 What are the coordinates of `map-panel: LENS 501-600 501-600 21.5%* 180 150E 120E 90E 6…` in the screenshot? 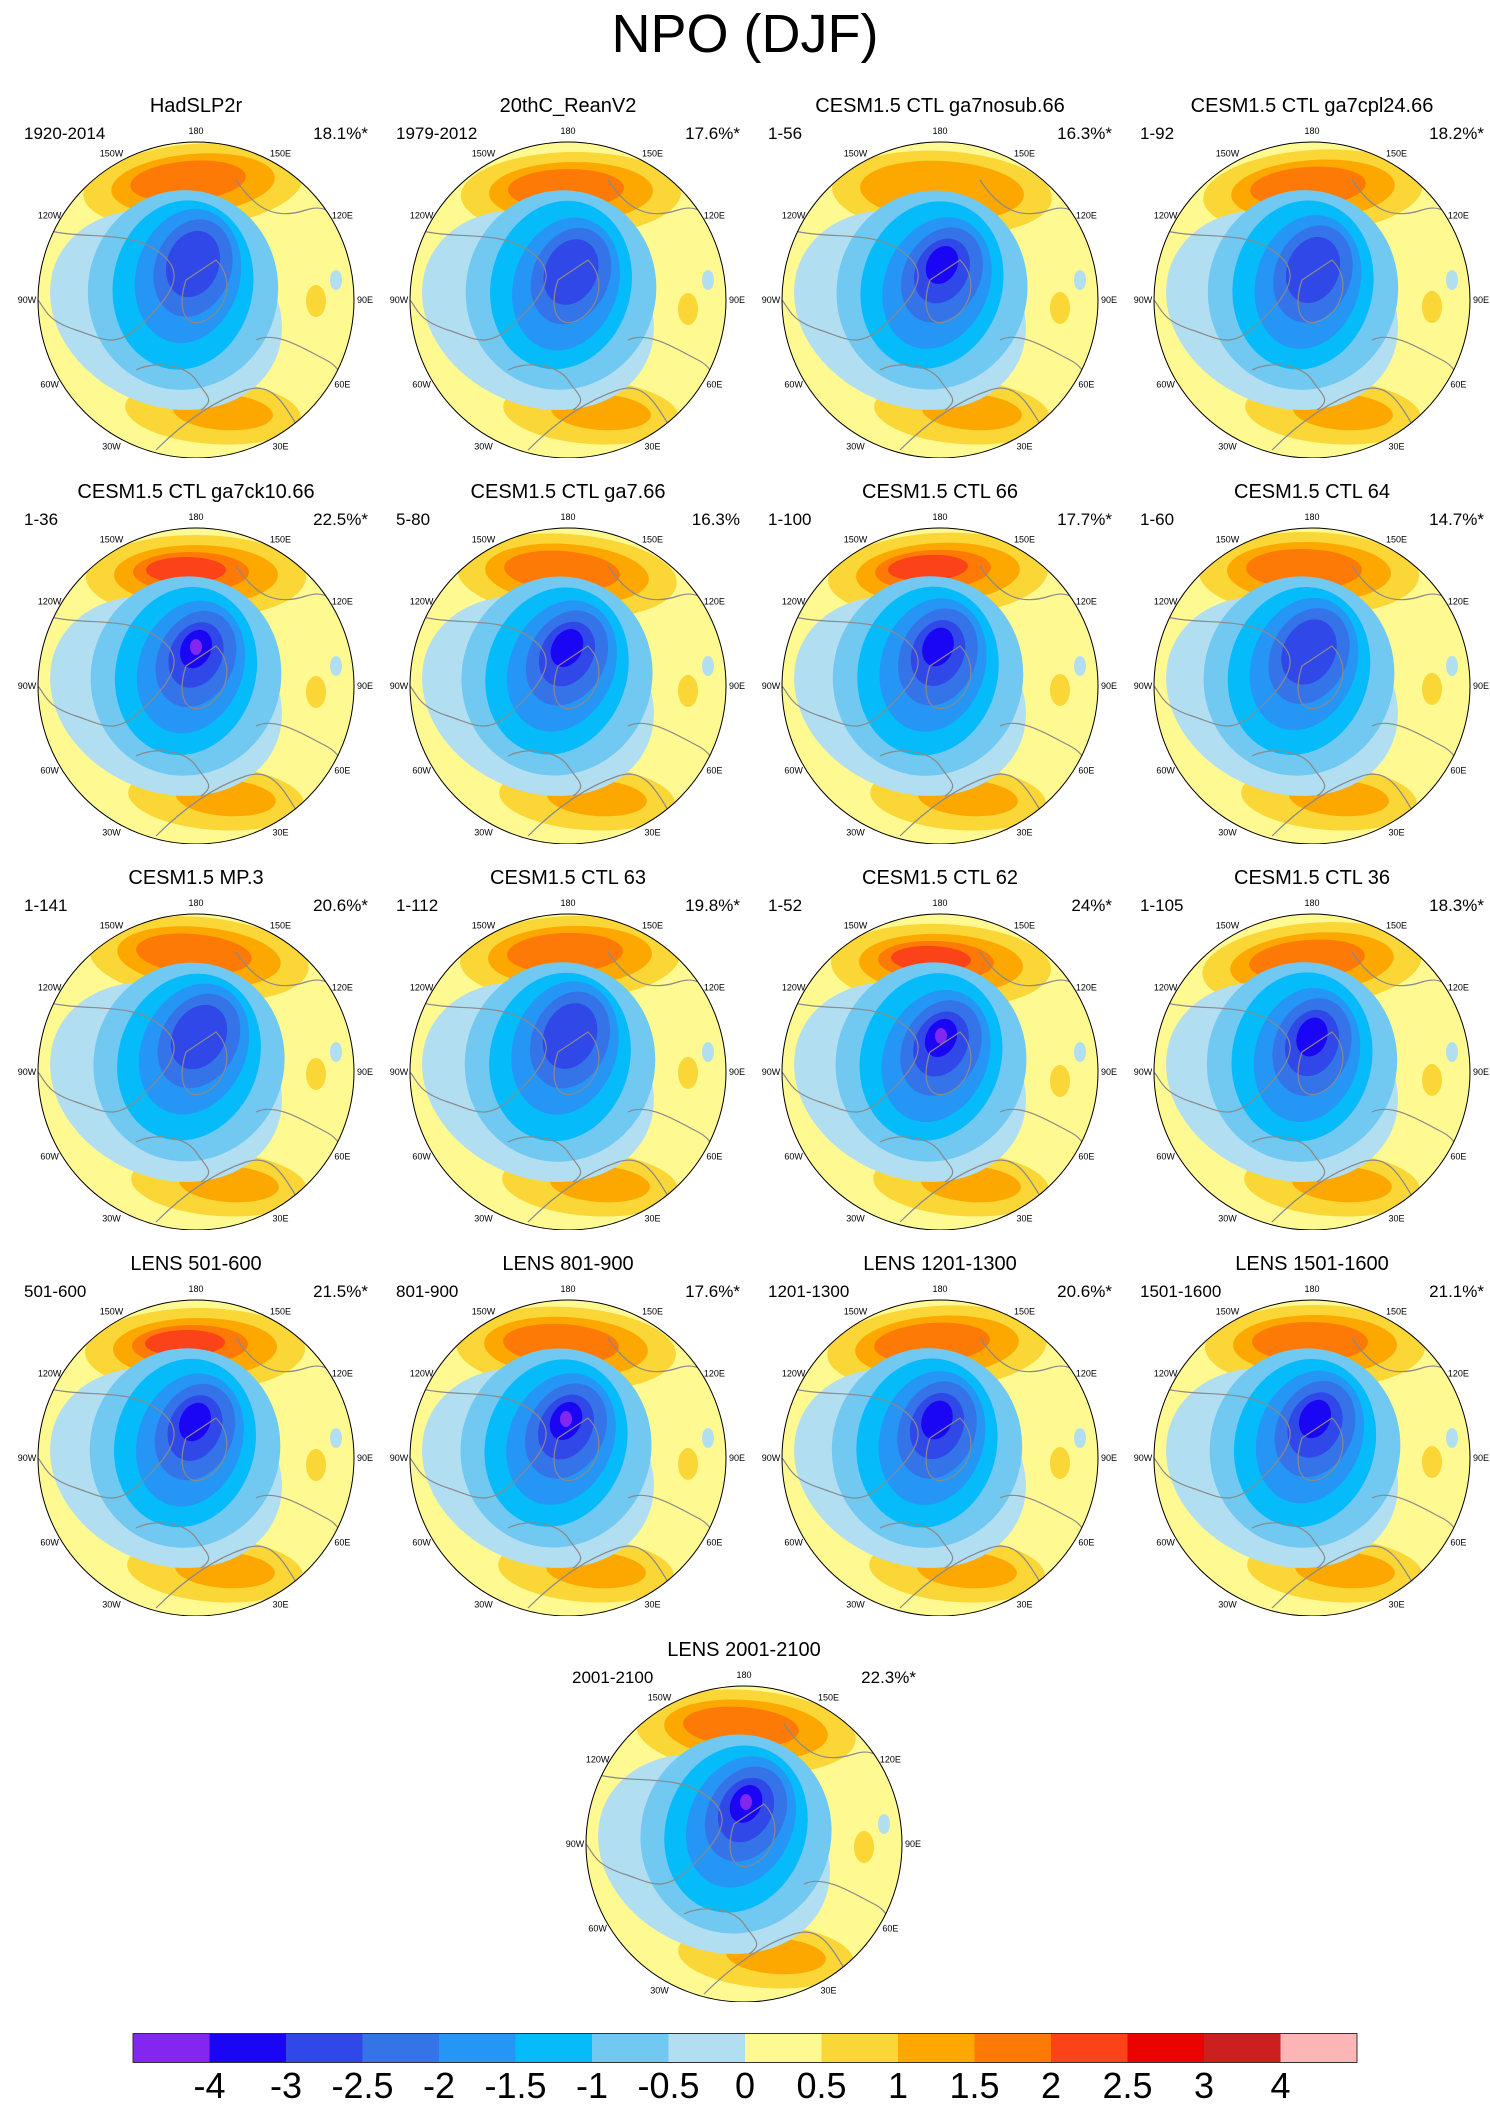 It's located at (196, 1434).